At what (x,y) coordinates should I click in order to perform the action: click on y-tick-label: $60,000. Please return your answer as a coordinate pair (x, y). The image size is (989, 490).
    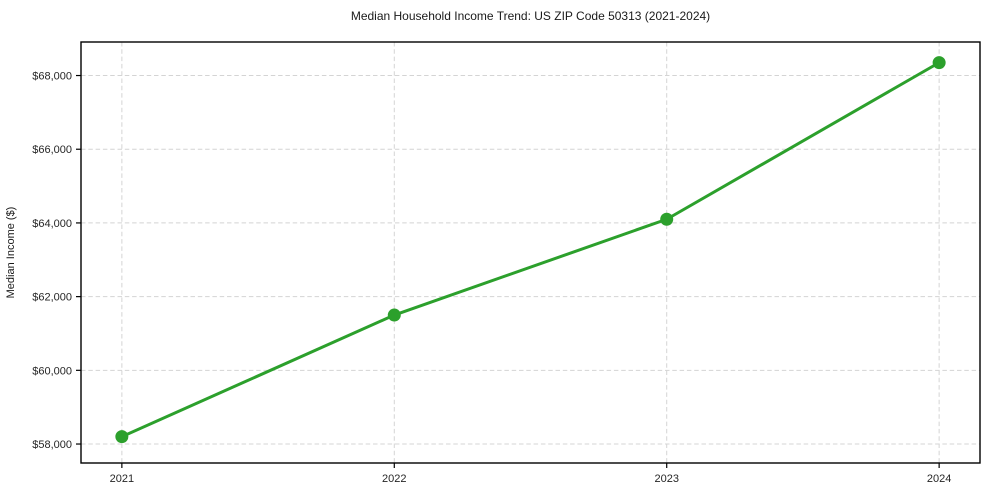
    Looking at the image, I should click on (52, 371).